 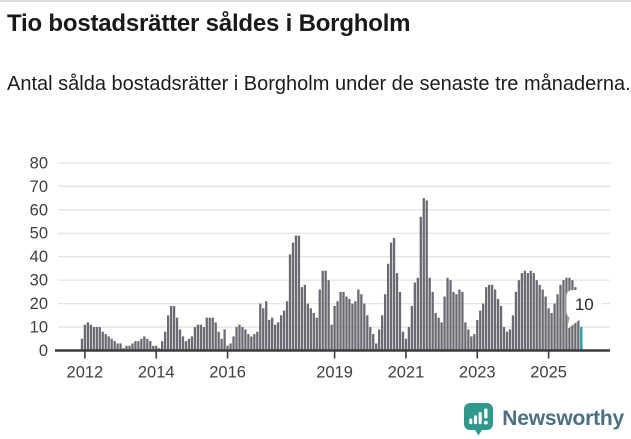 I want to click on x-axis-ticks: 2012 2014 2016 2019 2021 2023 2025, so click(x=317, y=366).